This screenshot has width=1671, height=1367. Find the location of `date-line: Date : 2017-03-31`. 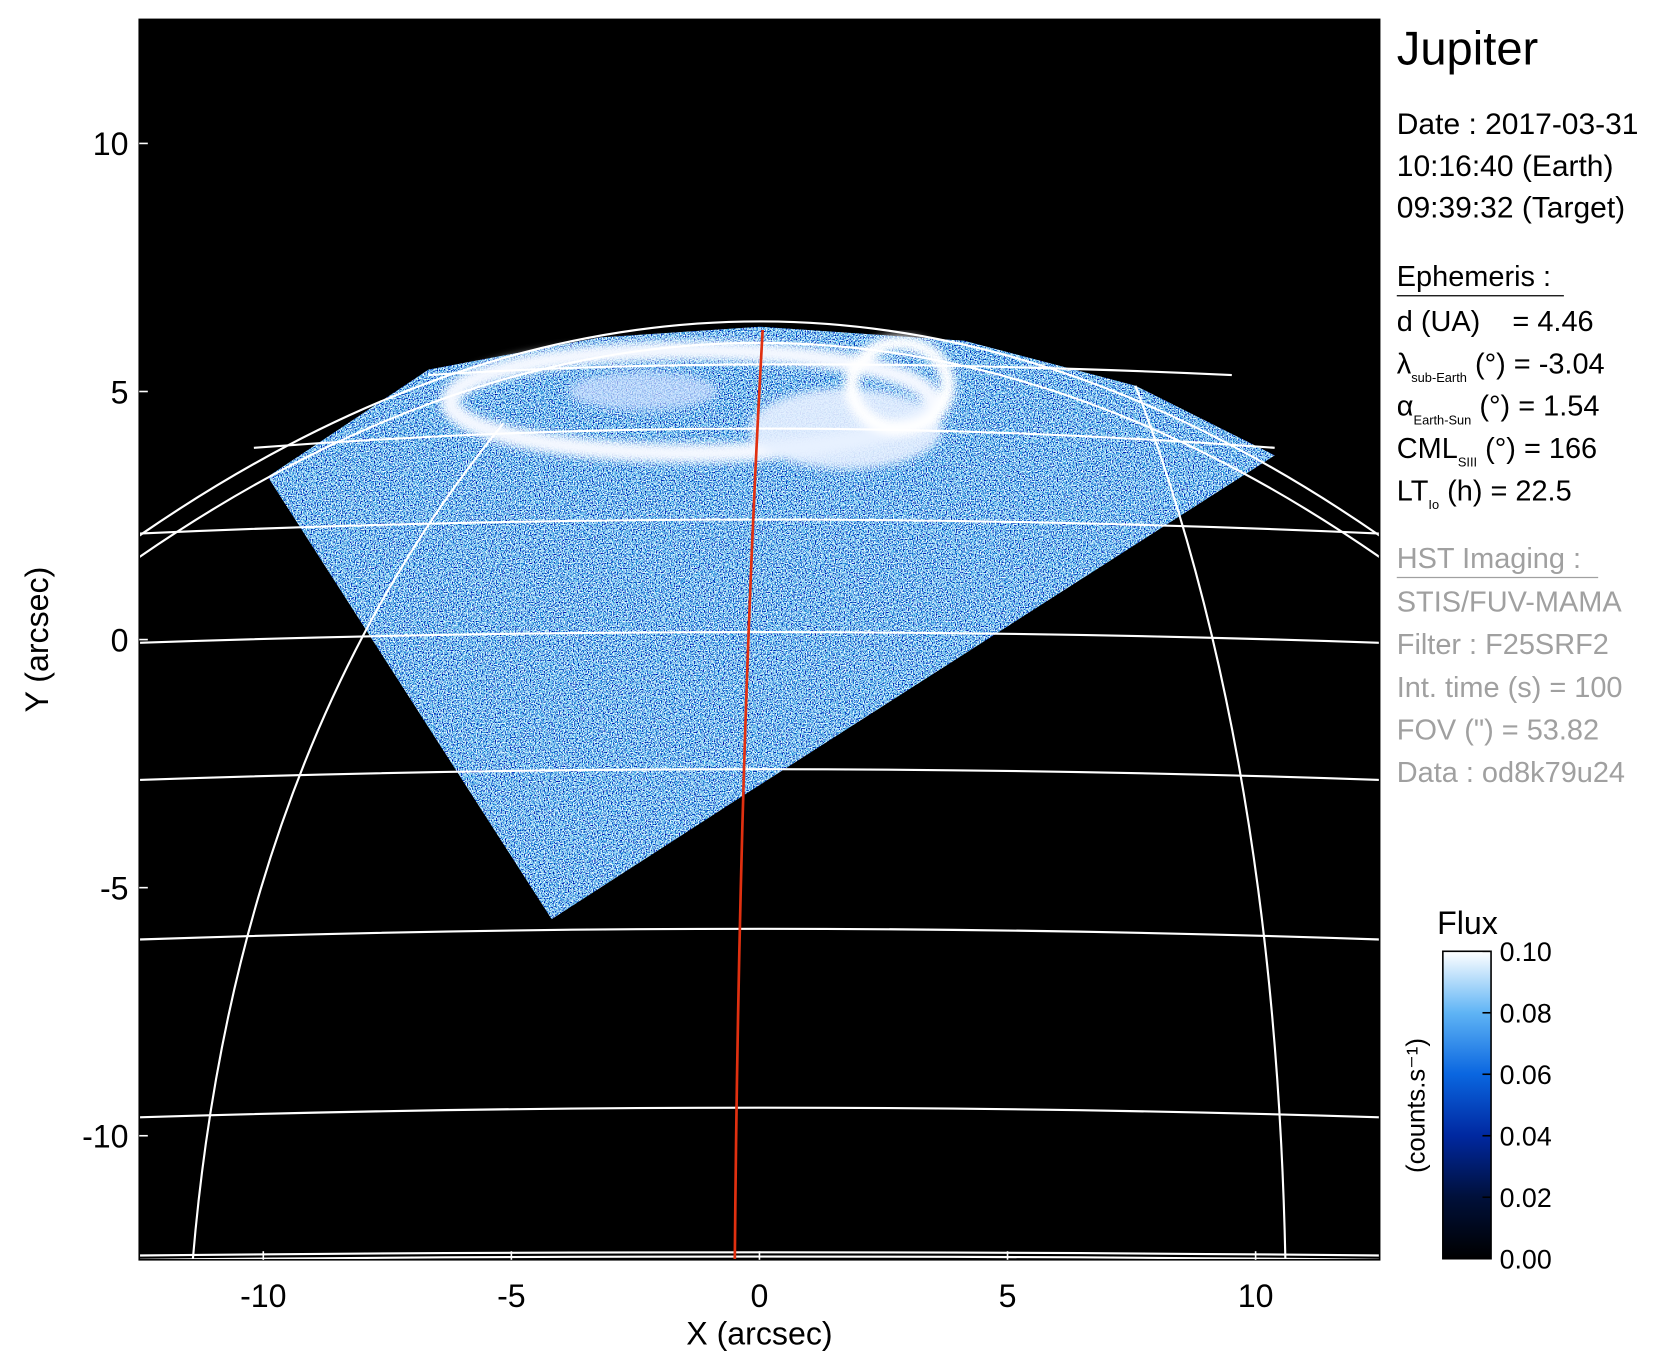

date-line: Date : 2017-03-31 is located at coordinates (1518, 124).